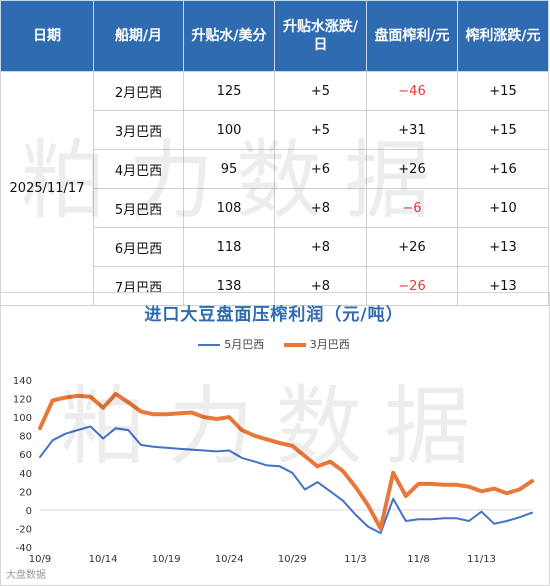  What do you see at coordinates (166, 559) in the screenshot?
I see `x-tick-label: 10/19` at bounding box center [166, 559].